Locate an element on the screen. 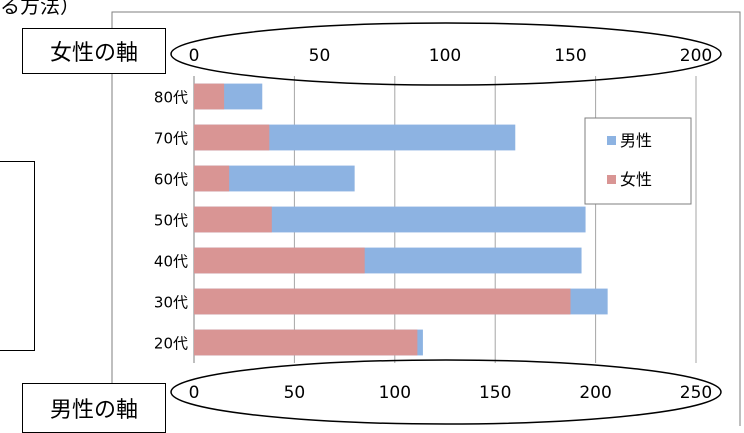 The height and width of the screenshot is (433, 744). top-axis-tick-0: 0 is located at coordinates (194, 56).